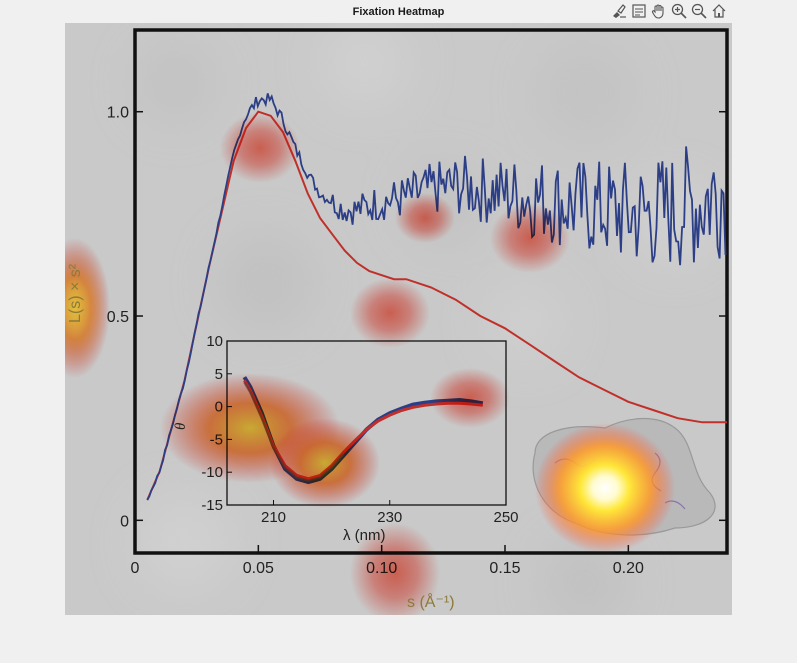 The image size is (797, 663). I want to click on brush-icon, so click(619, 11).